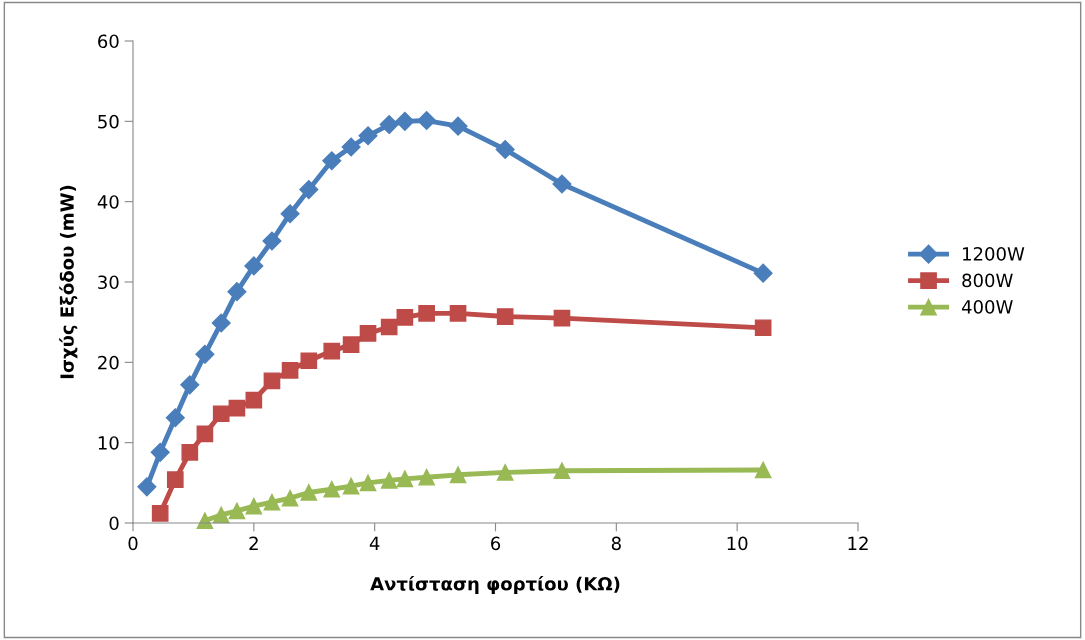 The height and width of the screenshot is (640, 1085). I want to click on y-tick-label: 60, so click(108, 41).